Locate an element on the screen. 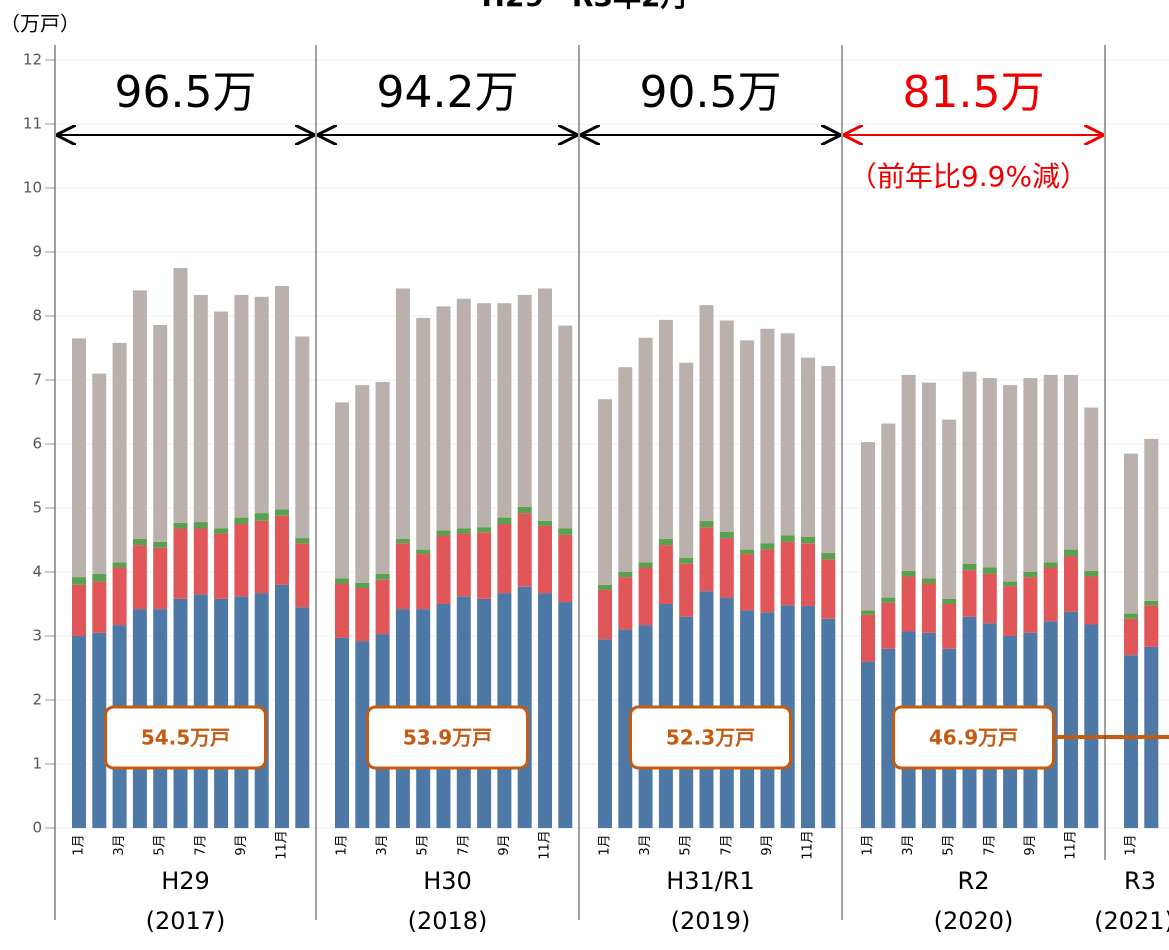  y-tick-label: 10 is located at coordinates (32, 188).